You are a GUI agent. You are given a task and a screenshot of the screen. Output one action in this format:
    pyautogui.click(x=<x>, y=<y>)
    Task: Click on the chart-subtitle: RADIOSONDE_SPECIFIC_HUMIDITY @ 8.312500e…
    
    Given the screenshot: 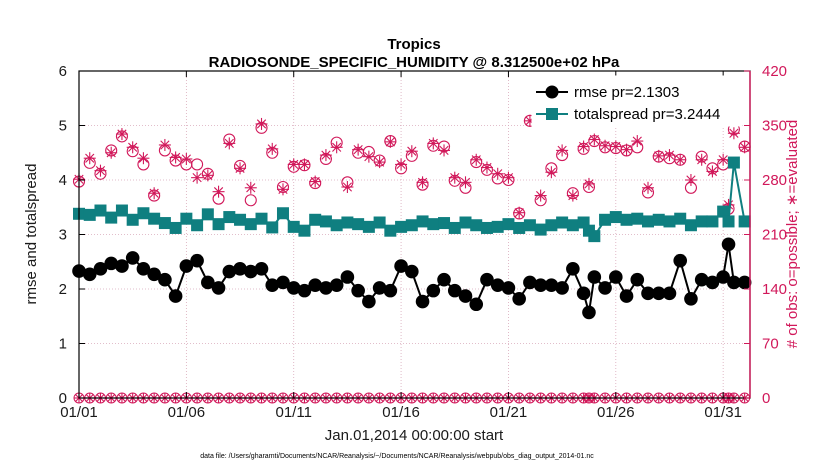 What is the action you would take?
    pyautogui.click(x=414, y=62)
    